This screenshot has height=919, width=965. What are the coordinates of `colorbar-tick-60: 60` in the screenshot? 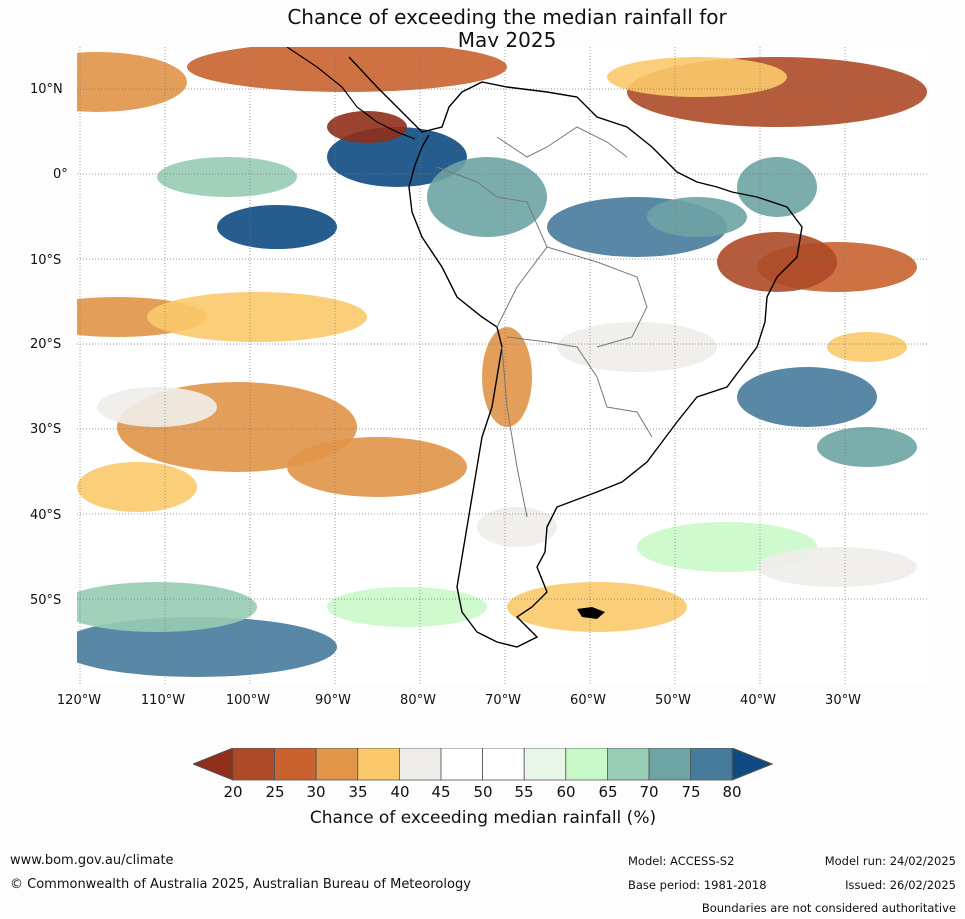 It's located at (566, 792).